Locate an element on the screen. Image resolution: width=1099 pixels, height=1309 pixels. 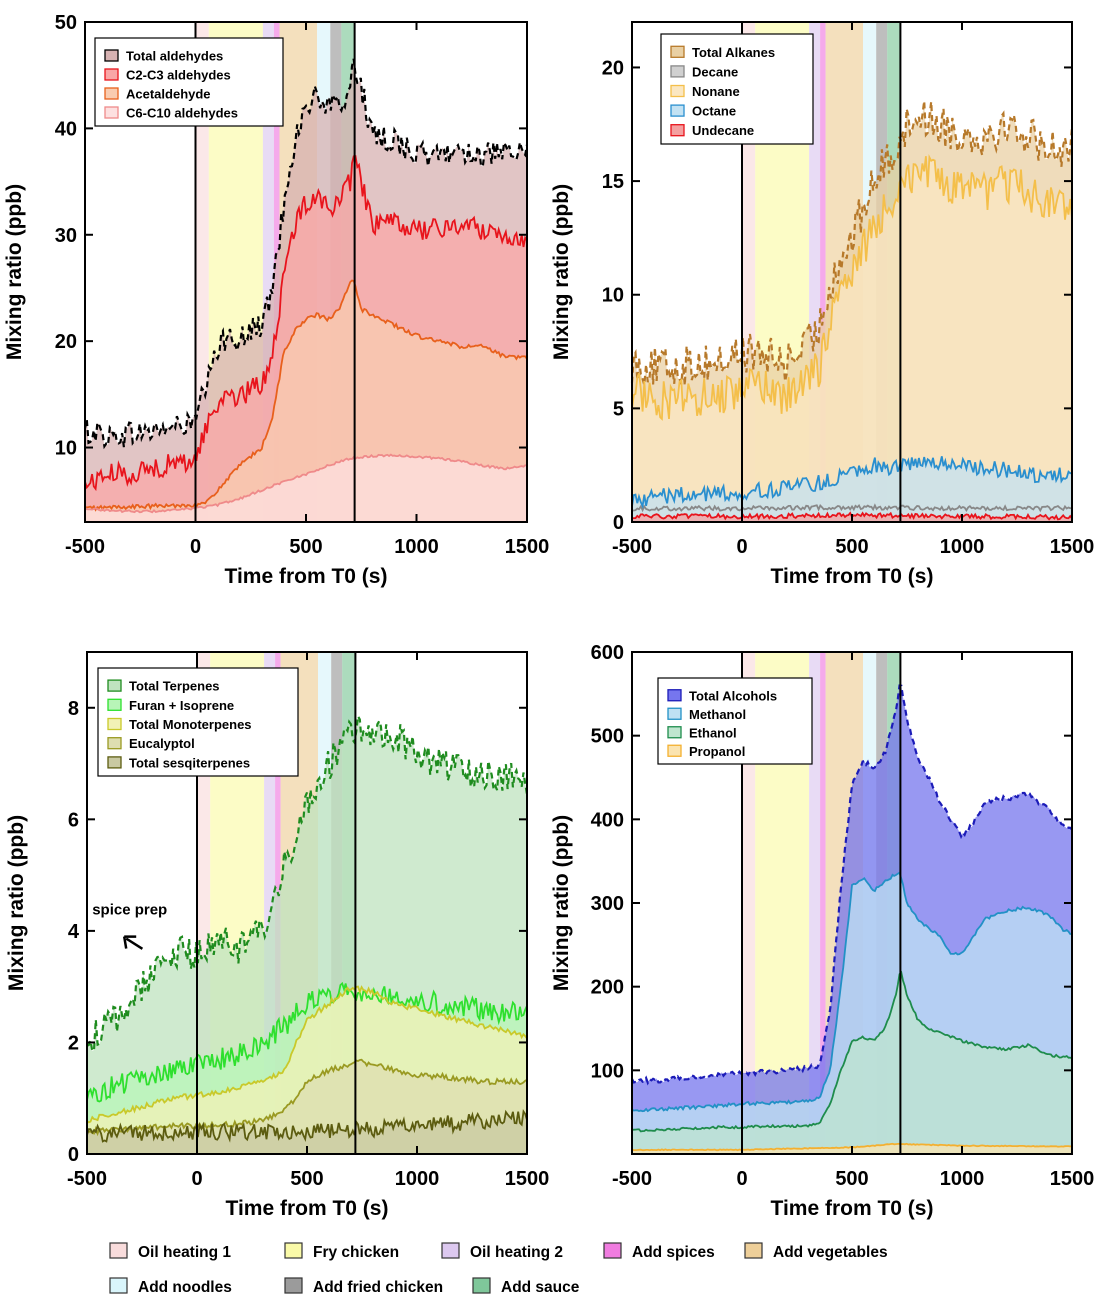
legend-label: Furan + Isoprene is located at coordinates (181, 705).